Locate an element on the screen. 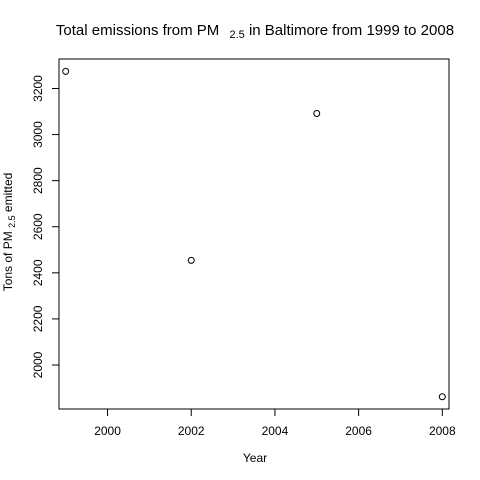 This screenshot has height=480, width=480. x-tick-label: 2000 is located at coordinates (107, 431).